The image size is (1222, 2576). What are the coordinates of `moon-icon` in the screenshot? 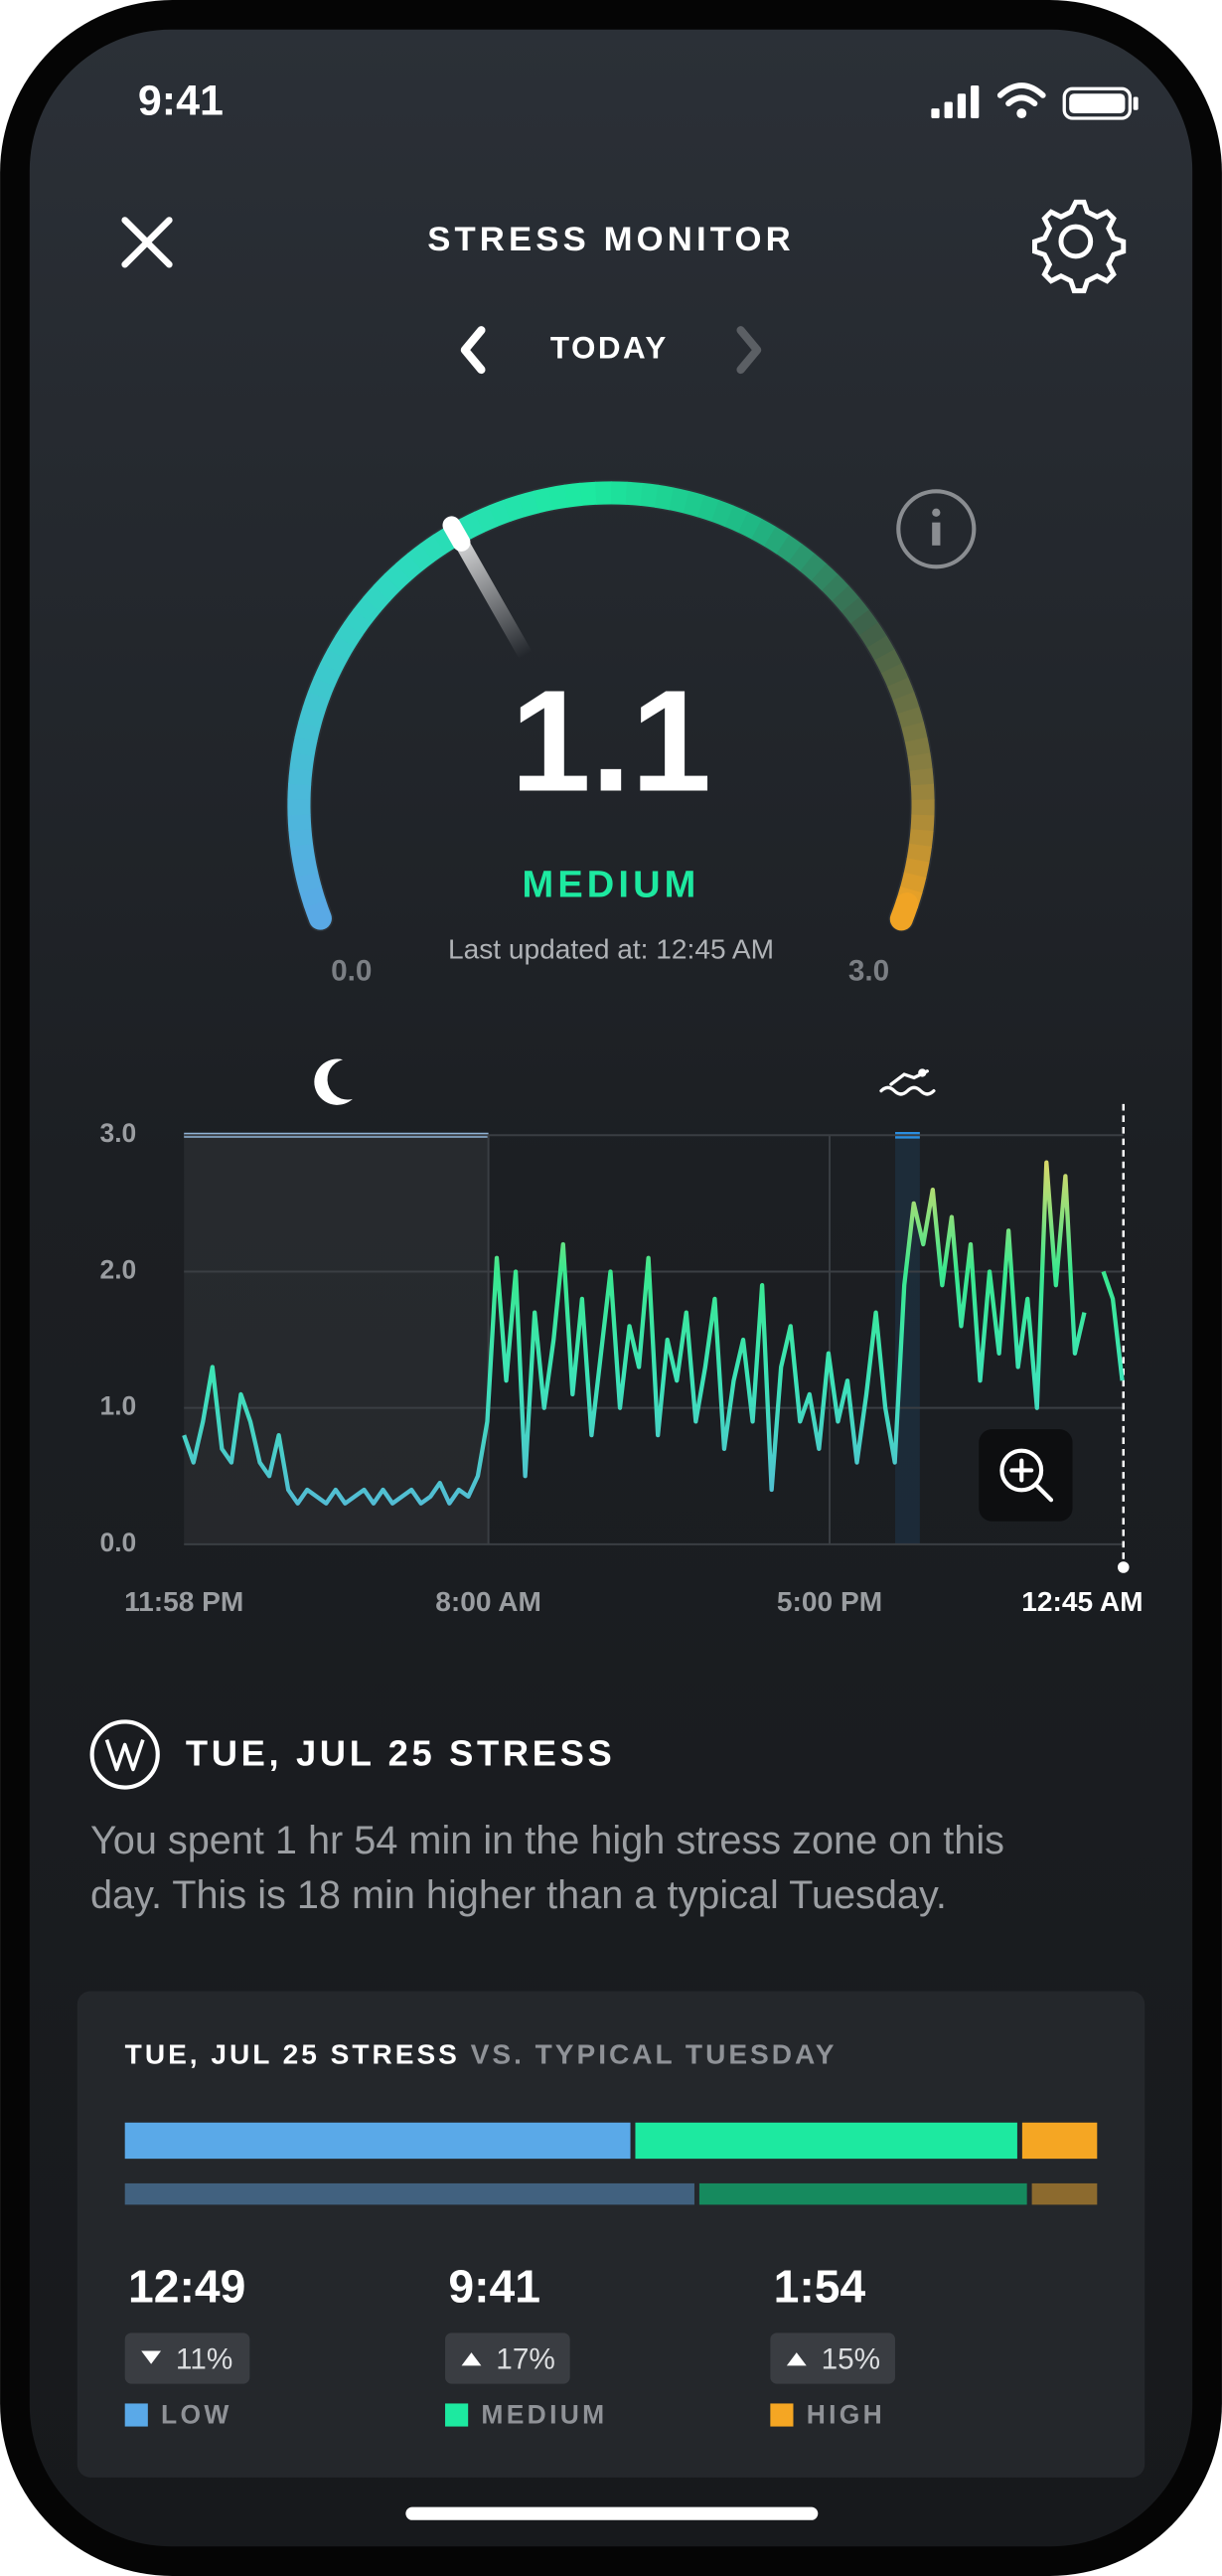 It's located at (334, 1081).